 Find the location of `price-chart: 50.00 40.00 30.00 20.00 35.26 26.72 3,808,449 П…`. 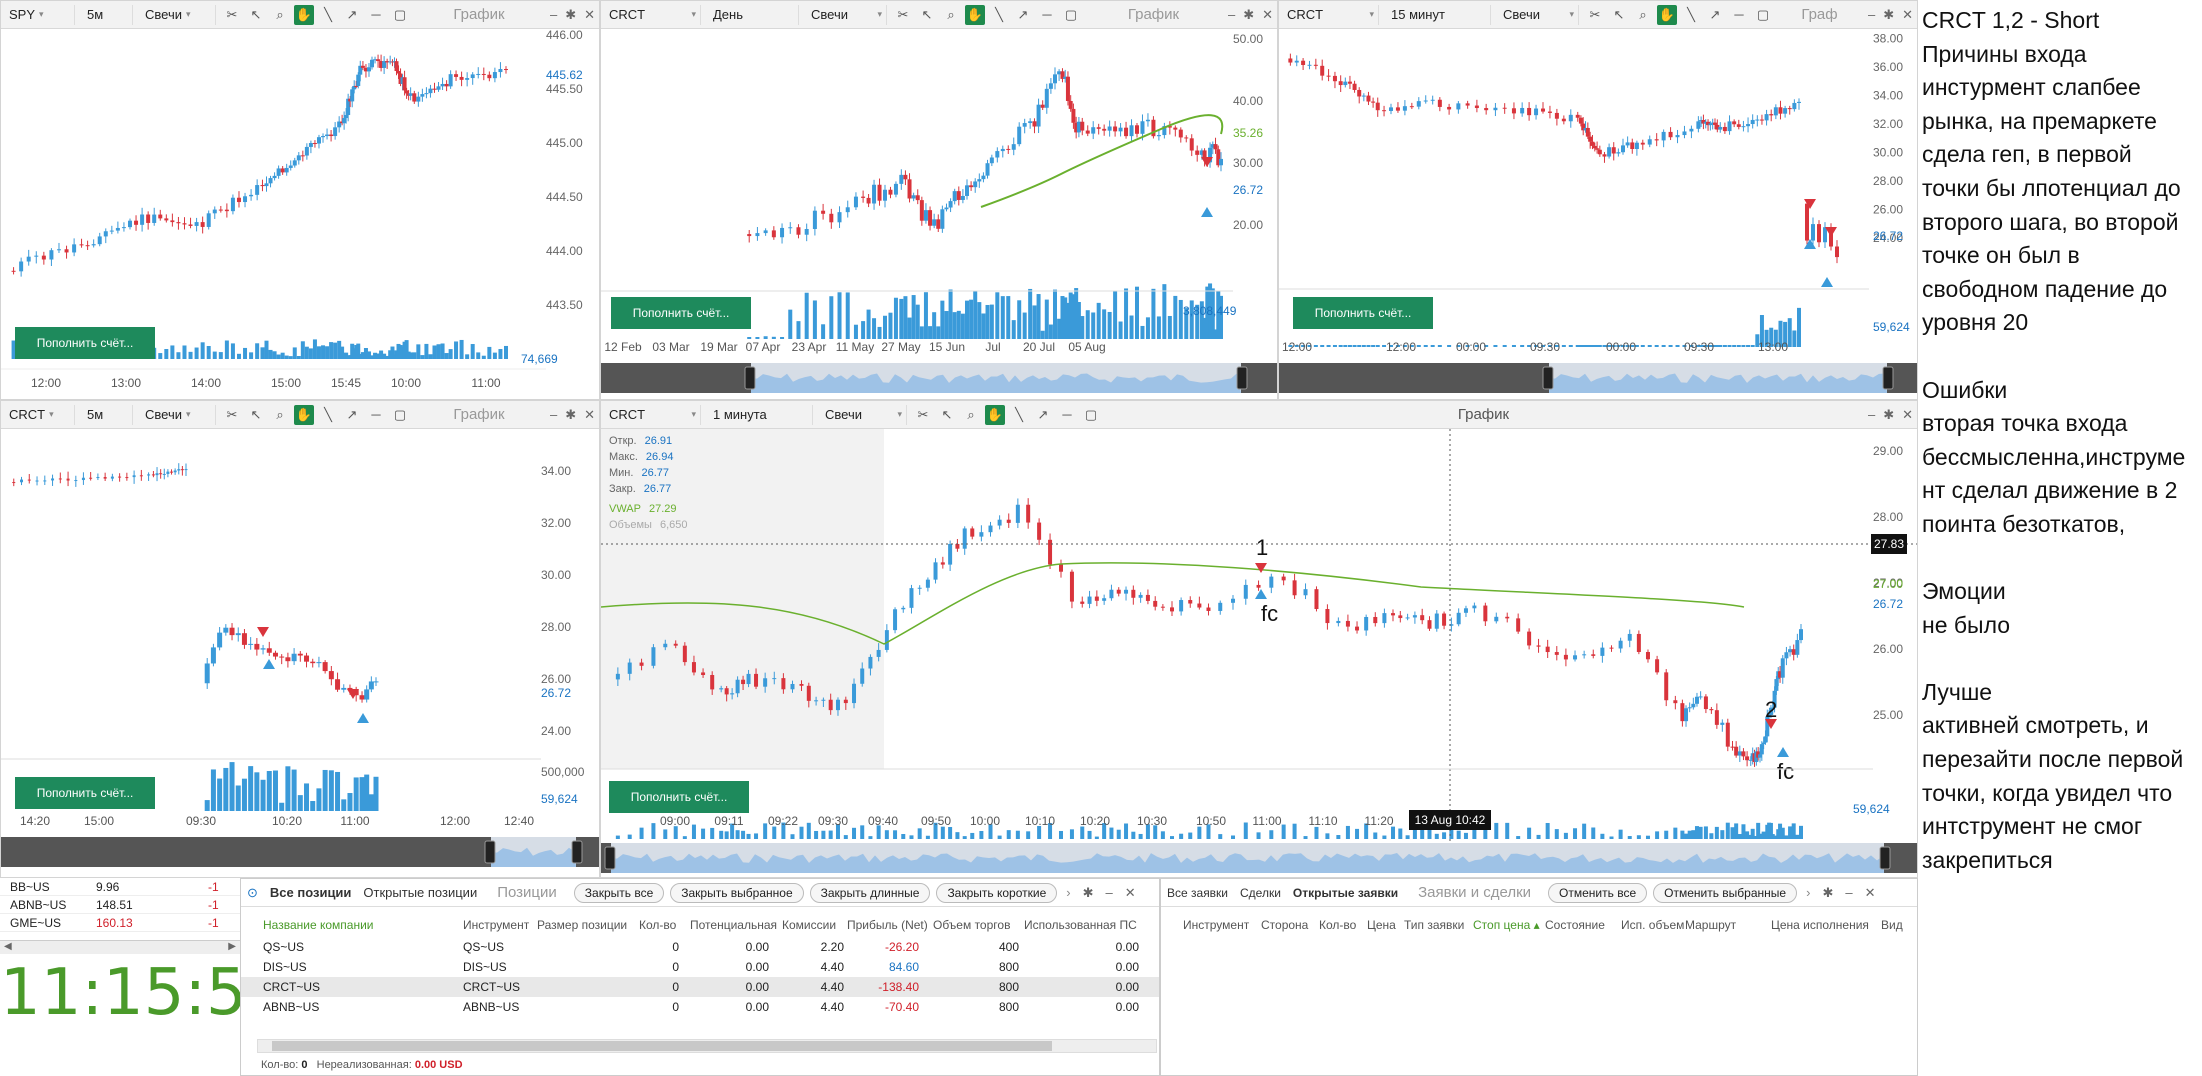

price-chart: 50.00 40.00 30.00 20.00 35.26 26.72 3,808,449 П… is located at coordinates (939, 214).